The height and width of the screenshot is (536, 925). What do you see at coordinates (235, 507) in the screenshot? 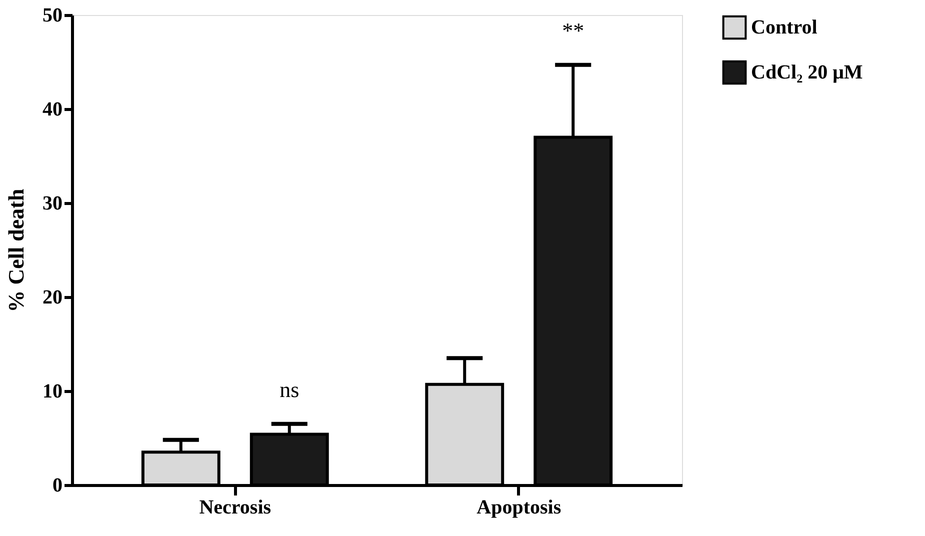
I see `x-tick-label: Necrosis` at bounding box center [235, 507].